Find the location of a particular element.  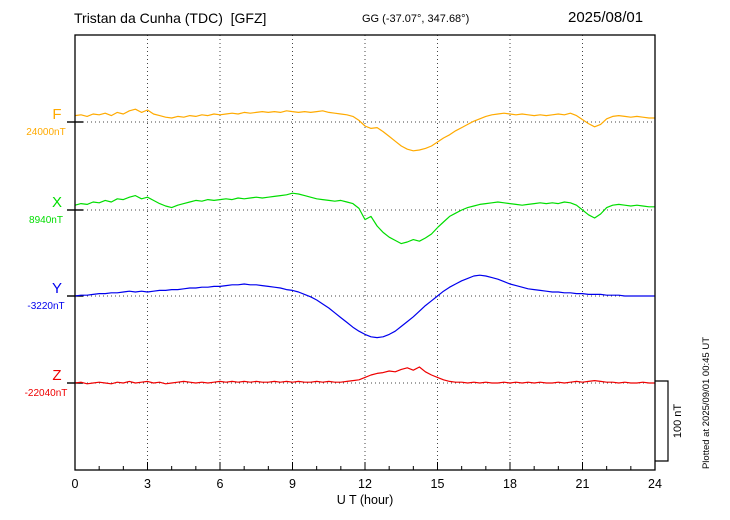

xtick-label-15: 15 is located at coordinates (438, 484).